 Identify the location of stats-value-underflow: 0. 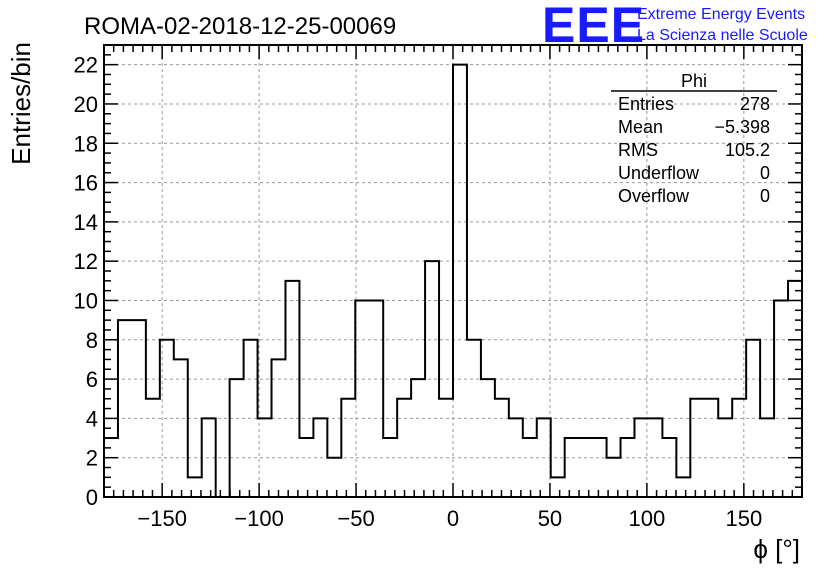
(765, 173).